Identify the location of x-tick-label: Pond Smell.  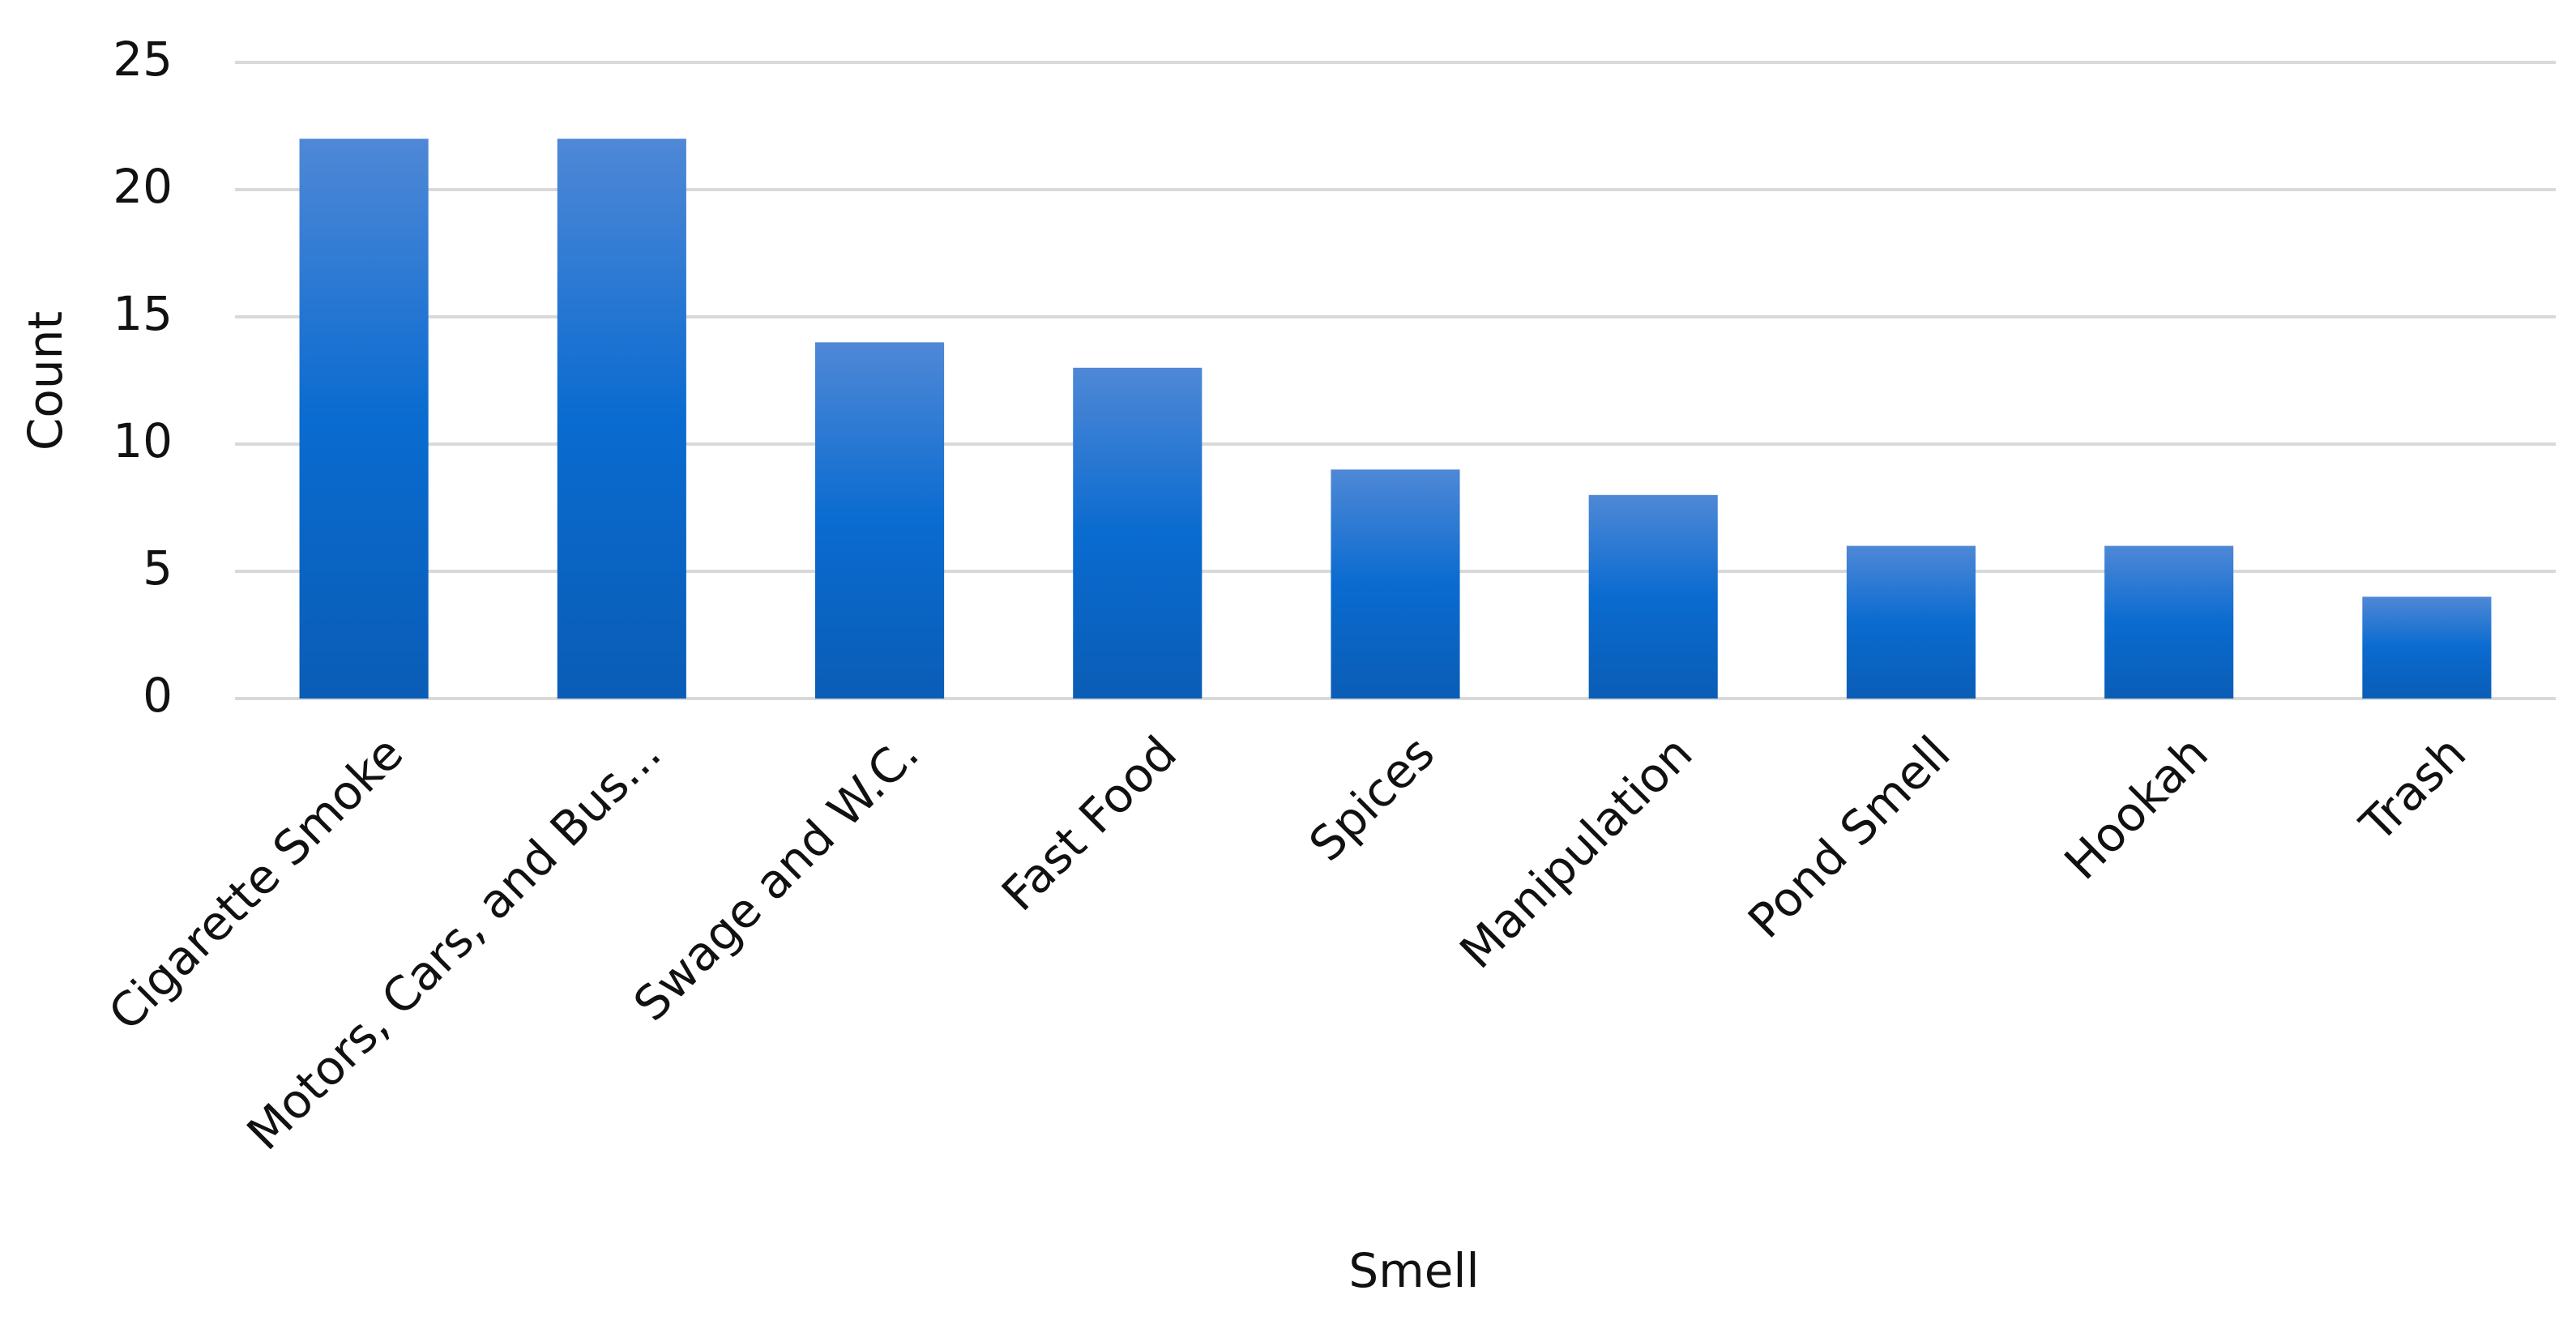
(1849, 837).